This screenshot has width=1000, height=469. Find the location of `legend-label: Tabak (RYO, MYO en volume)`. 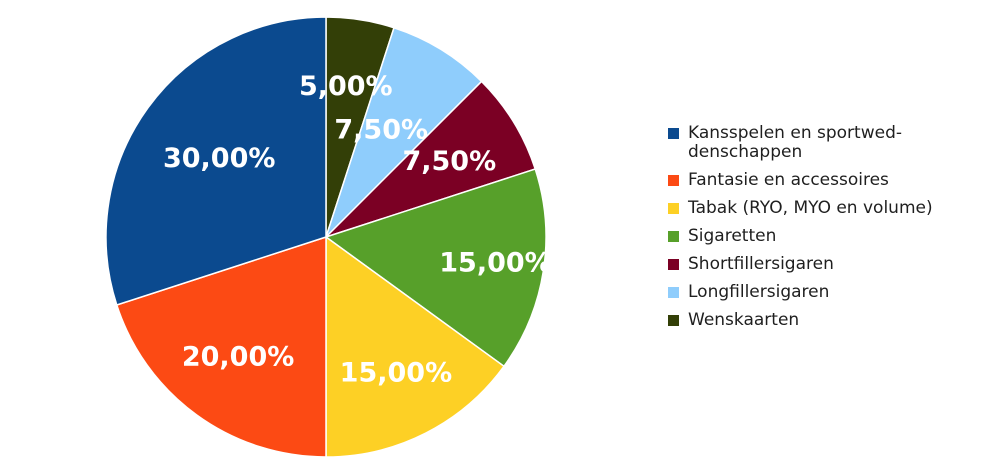

legend-label: Tabak (RYO, MYO en volume) is located at coordinates (810, 208).